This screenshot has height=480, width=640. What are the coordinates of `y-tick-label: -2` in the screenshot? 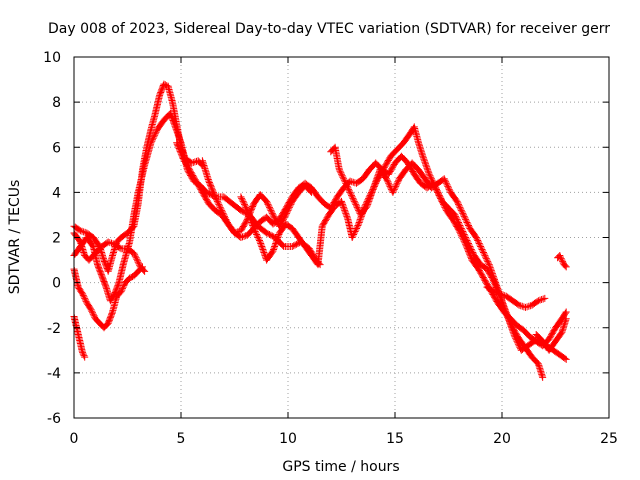 It's located at (54, 329).